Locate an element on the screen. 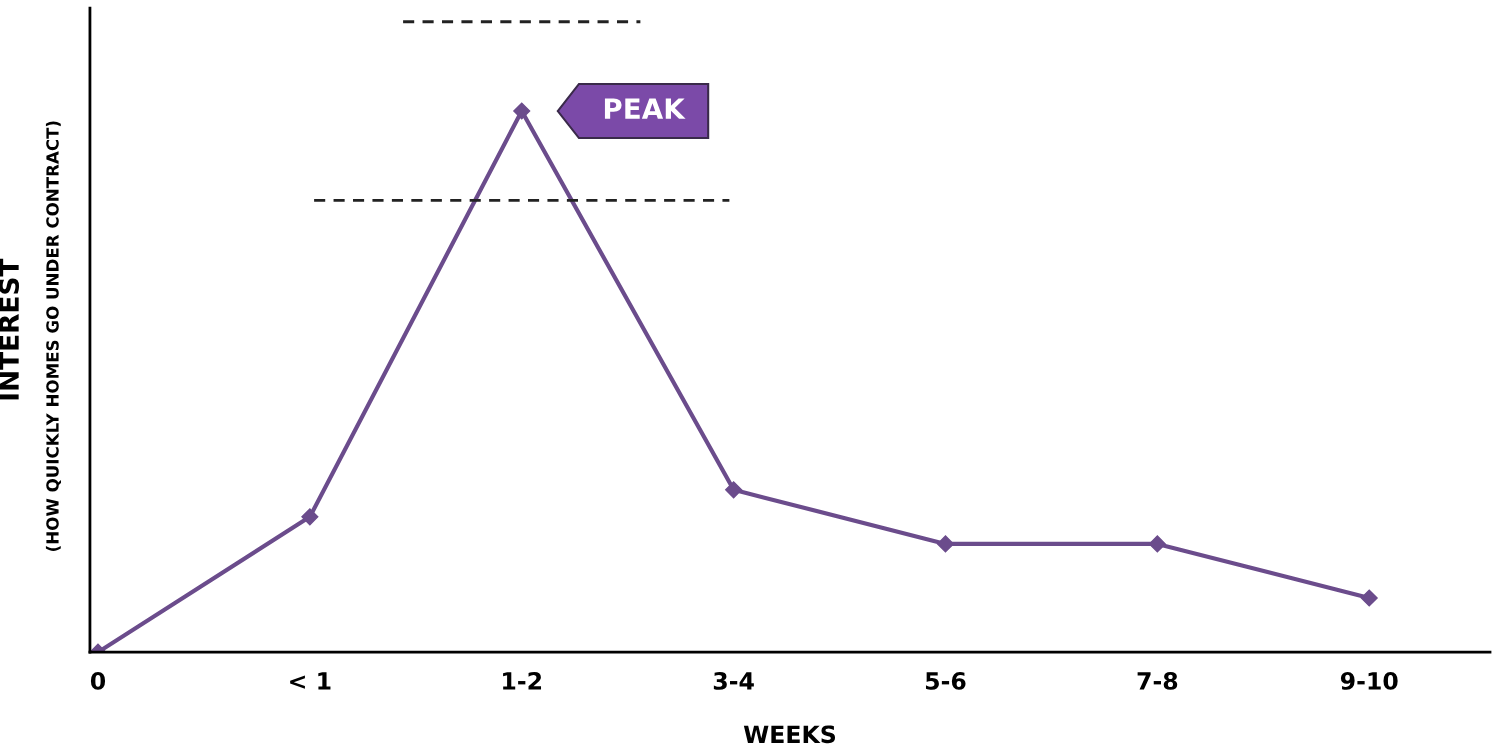  x-tick-label: < 1 is located at coordinates (310, 681).